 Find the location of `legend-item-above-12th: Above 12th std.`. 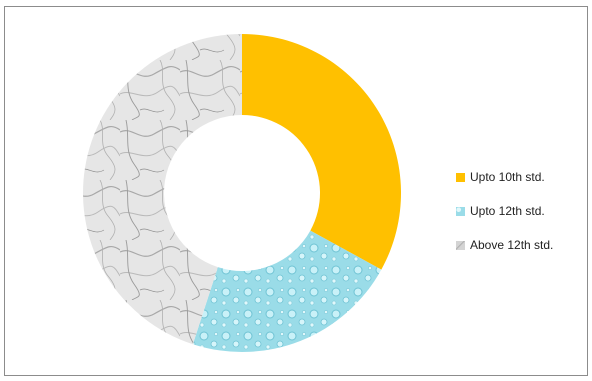

legend-item-above-12th: Above 12th std. is located at coordinates (504, 245).